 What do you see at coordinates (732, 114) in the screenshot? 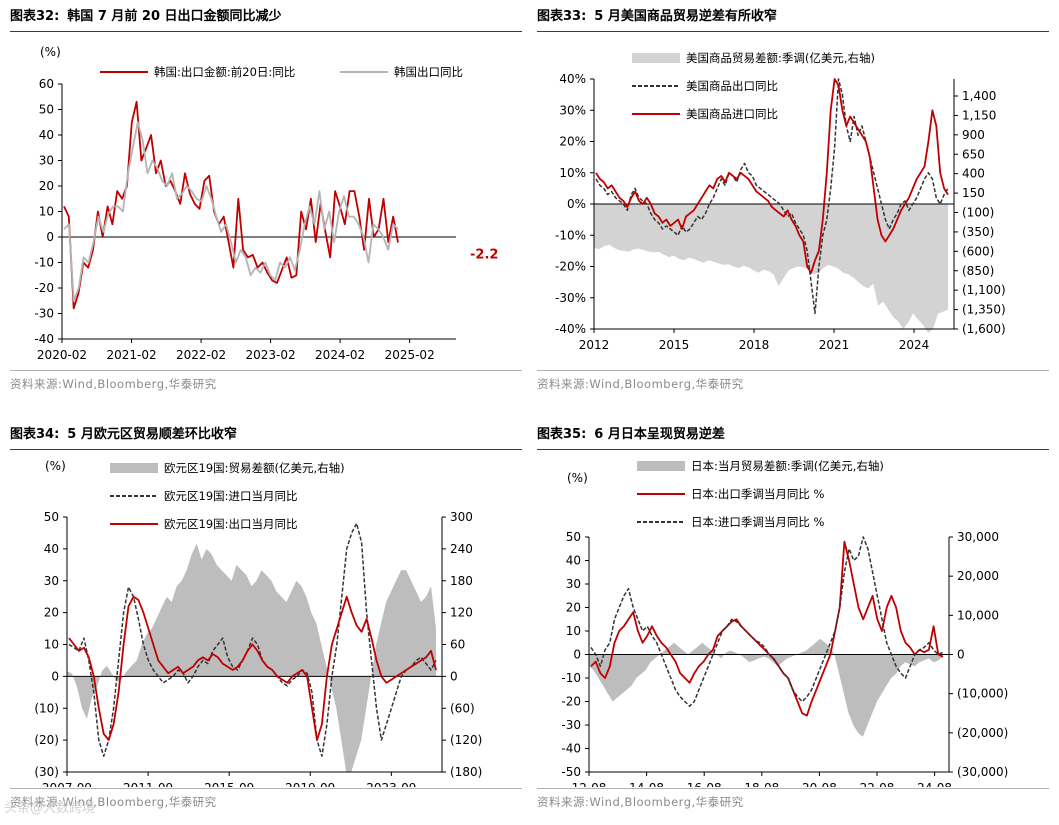
I see `legend-label: 美国商品进口同比` at bounding box center [732, 114].